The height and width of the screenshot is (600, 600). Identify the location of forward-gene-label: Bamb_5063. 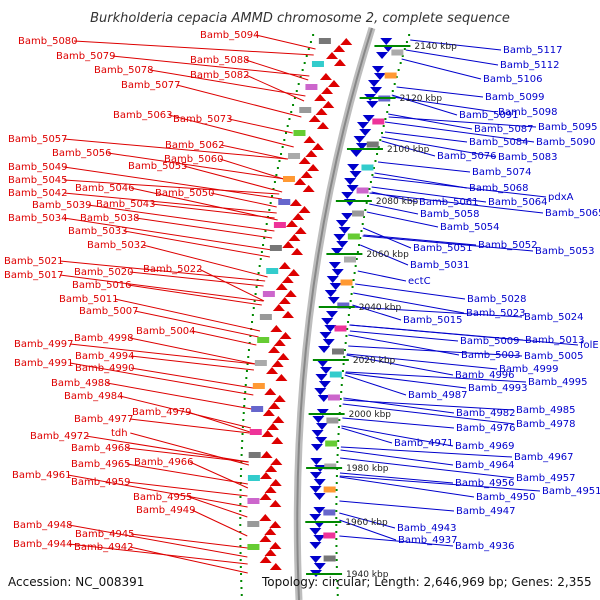
(143, 115).